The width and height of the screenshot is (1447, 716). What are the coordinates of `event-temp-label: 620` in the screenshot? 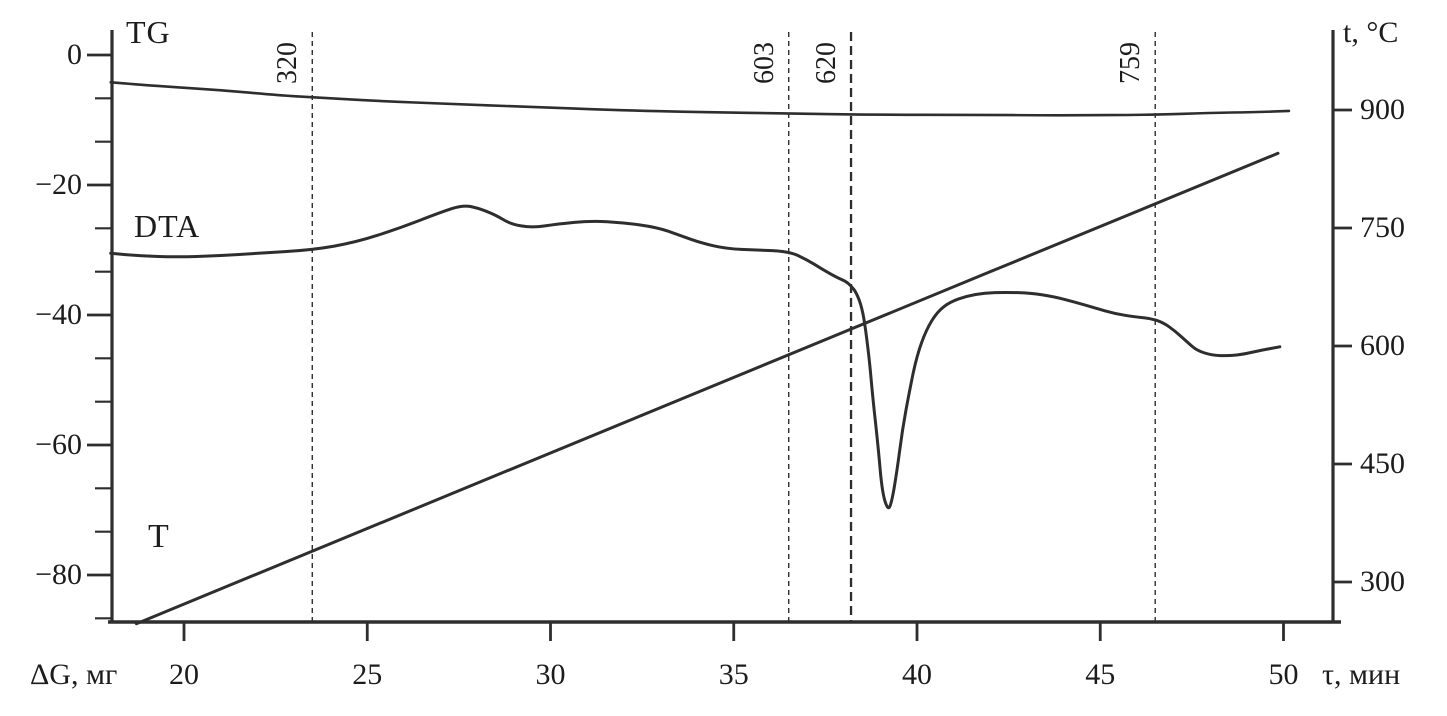 It's located at (827, 63).